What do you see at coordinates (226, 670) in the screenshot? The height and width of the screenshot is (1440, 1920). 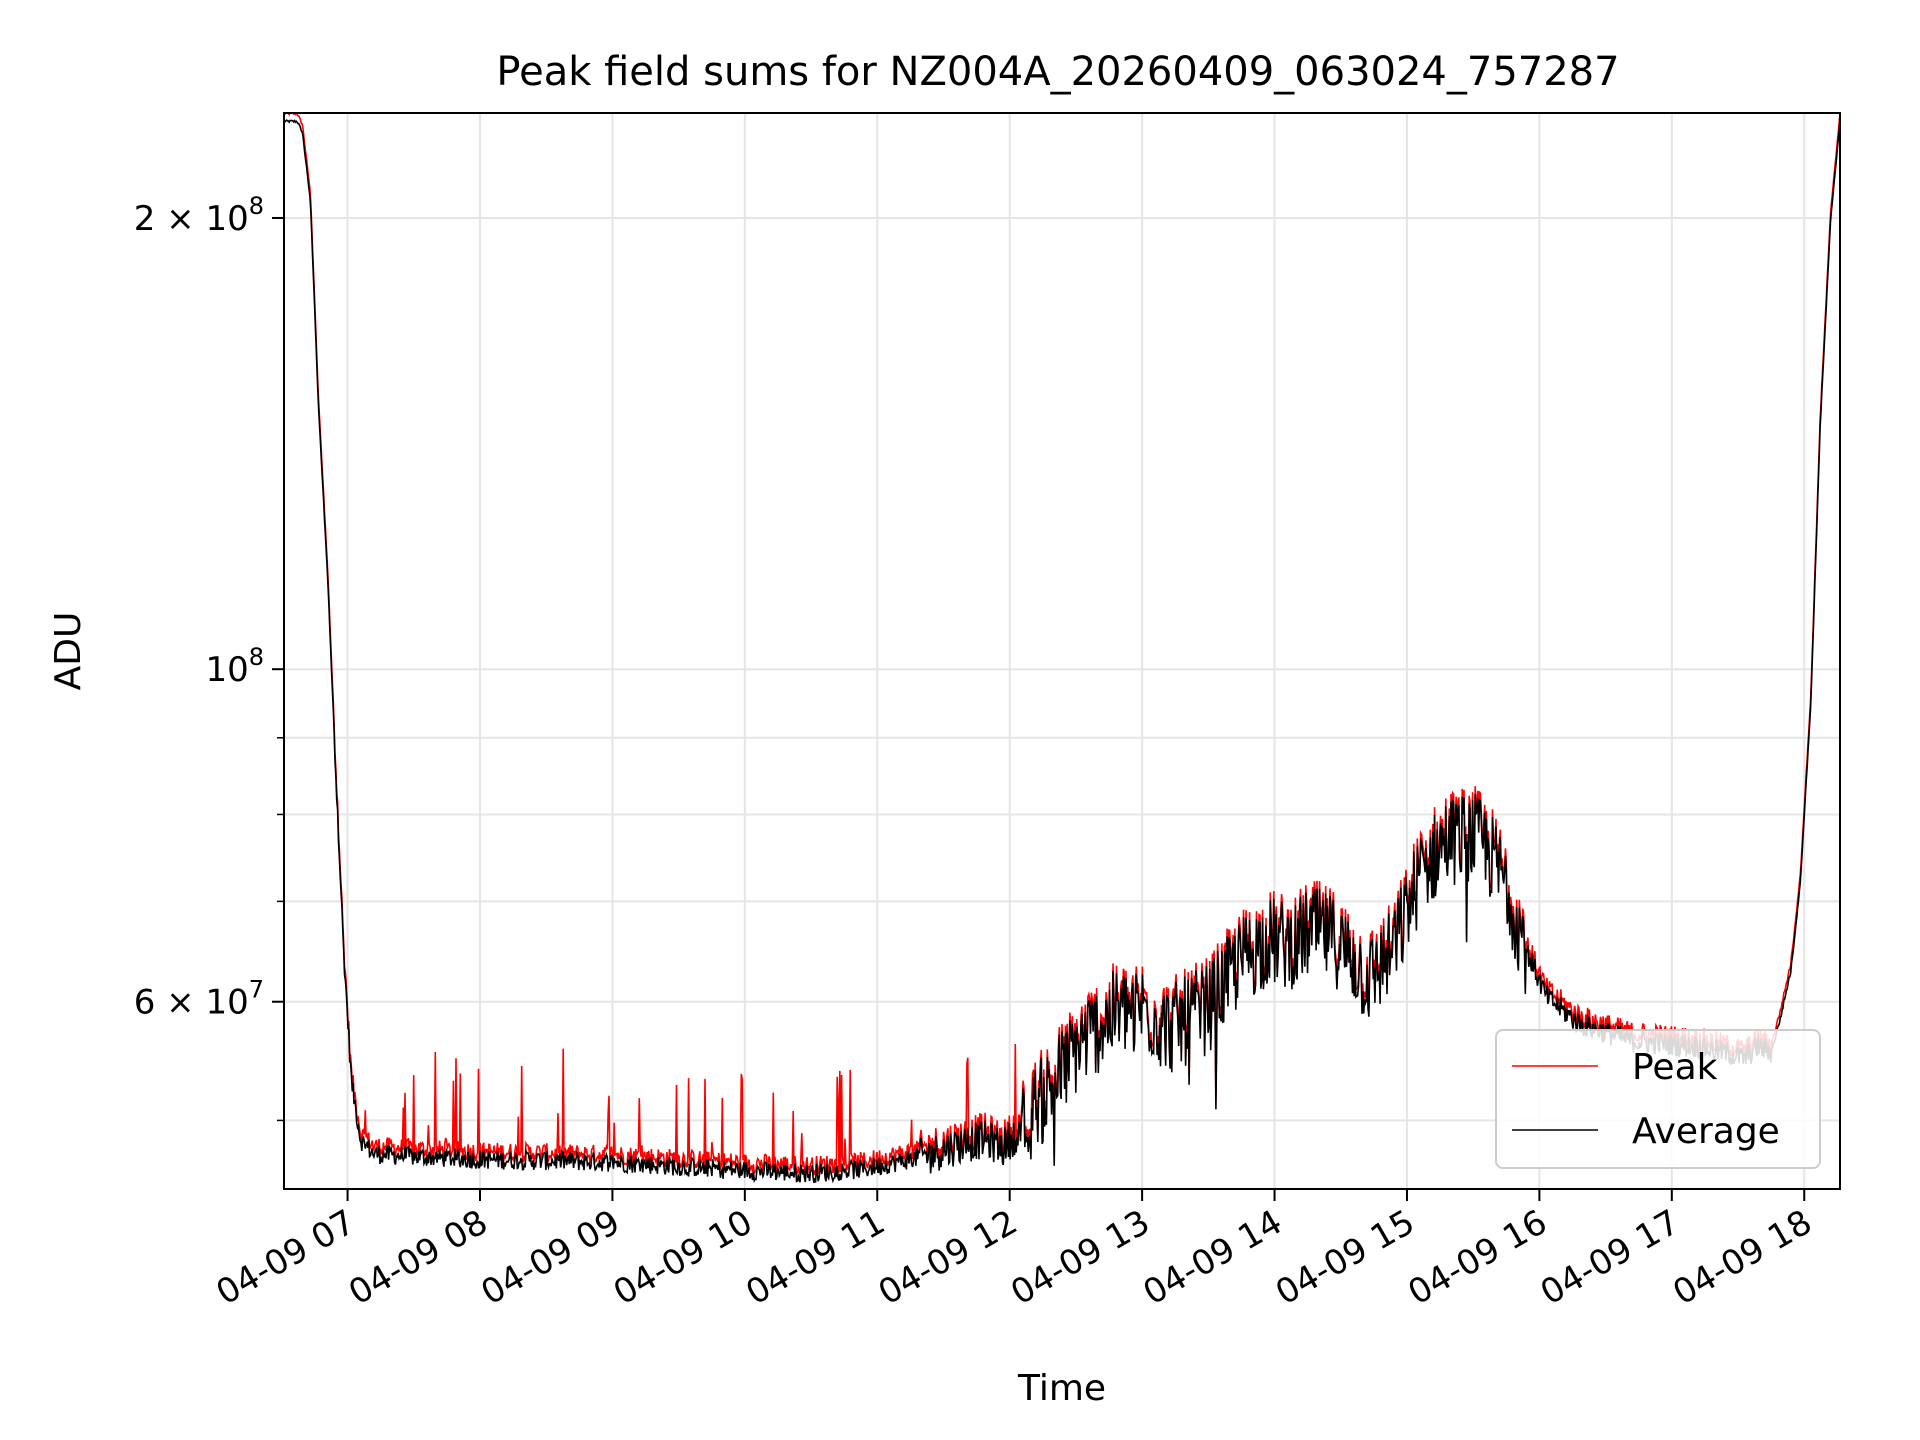 I see `y-tick-base: 10` at bounding box center [226, 670].